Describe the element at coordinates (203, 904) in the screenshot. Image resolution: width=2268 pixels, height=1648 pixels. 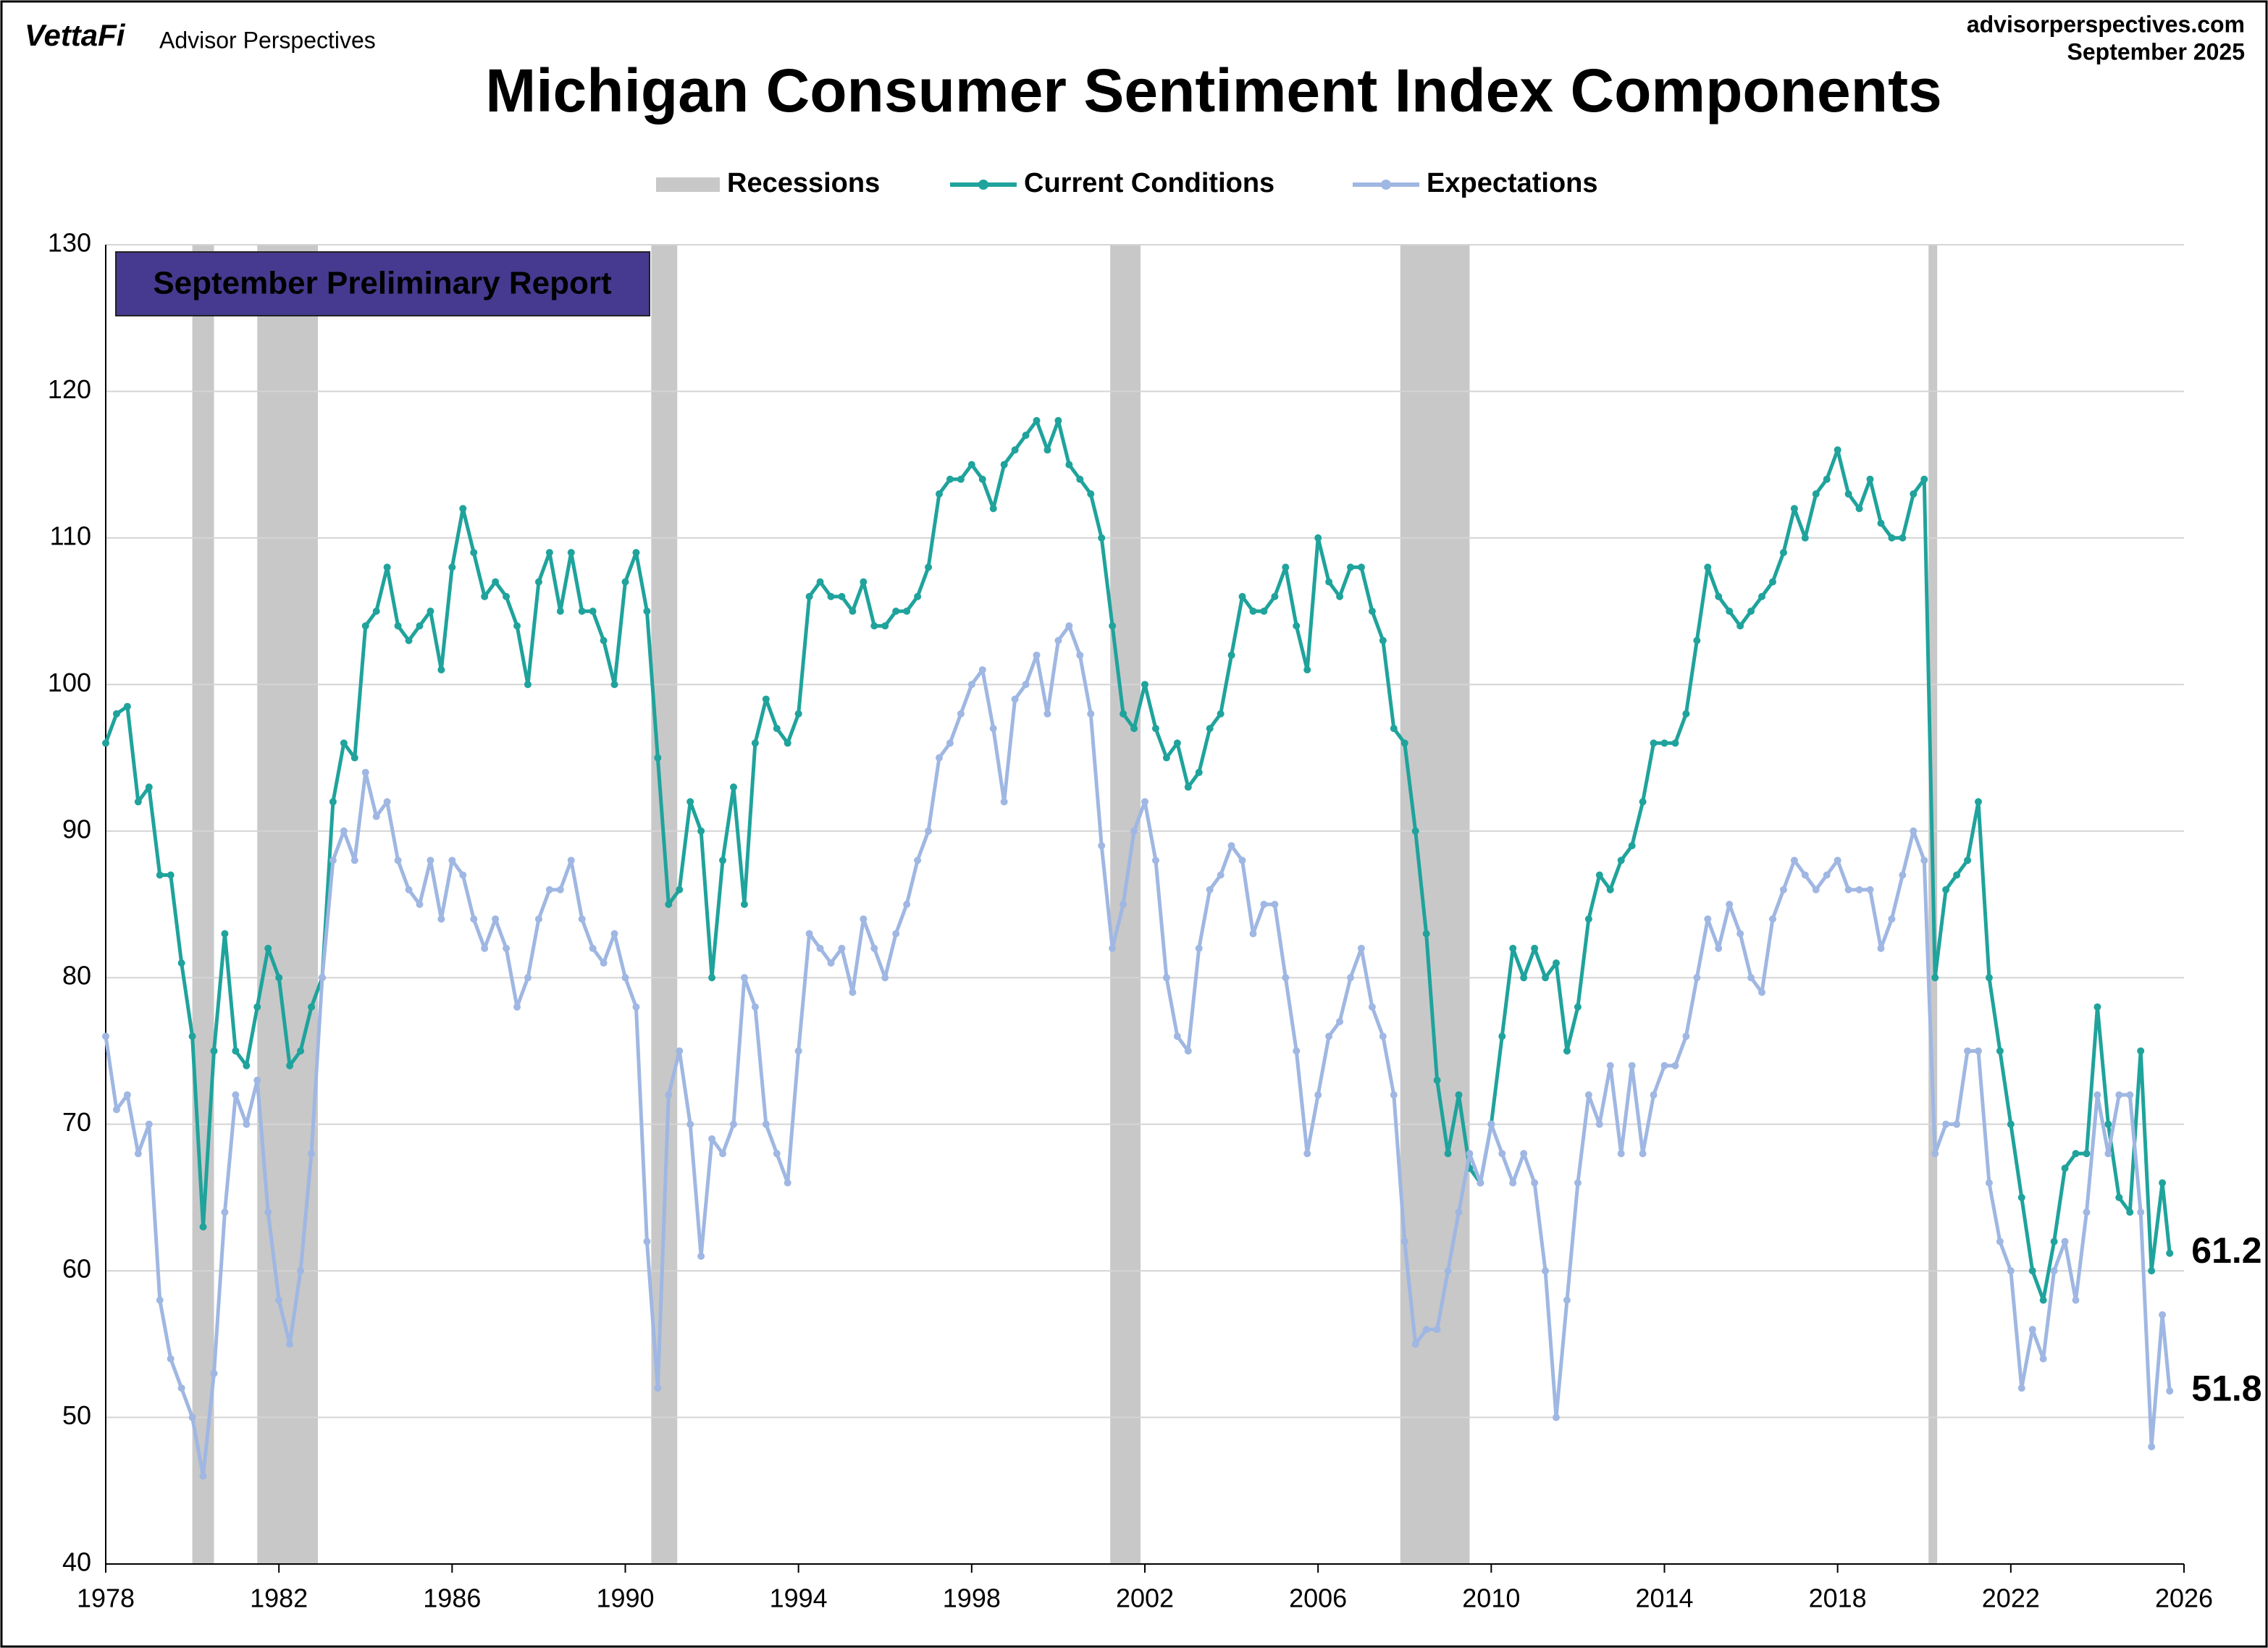
I see `recession-band` at that location.